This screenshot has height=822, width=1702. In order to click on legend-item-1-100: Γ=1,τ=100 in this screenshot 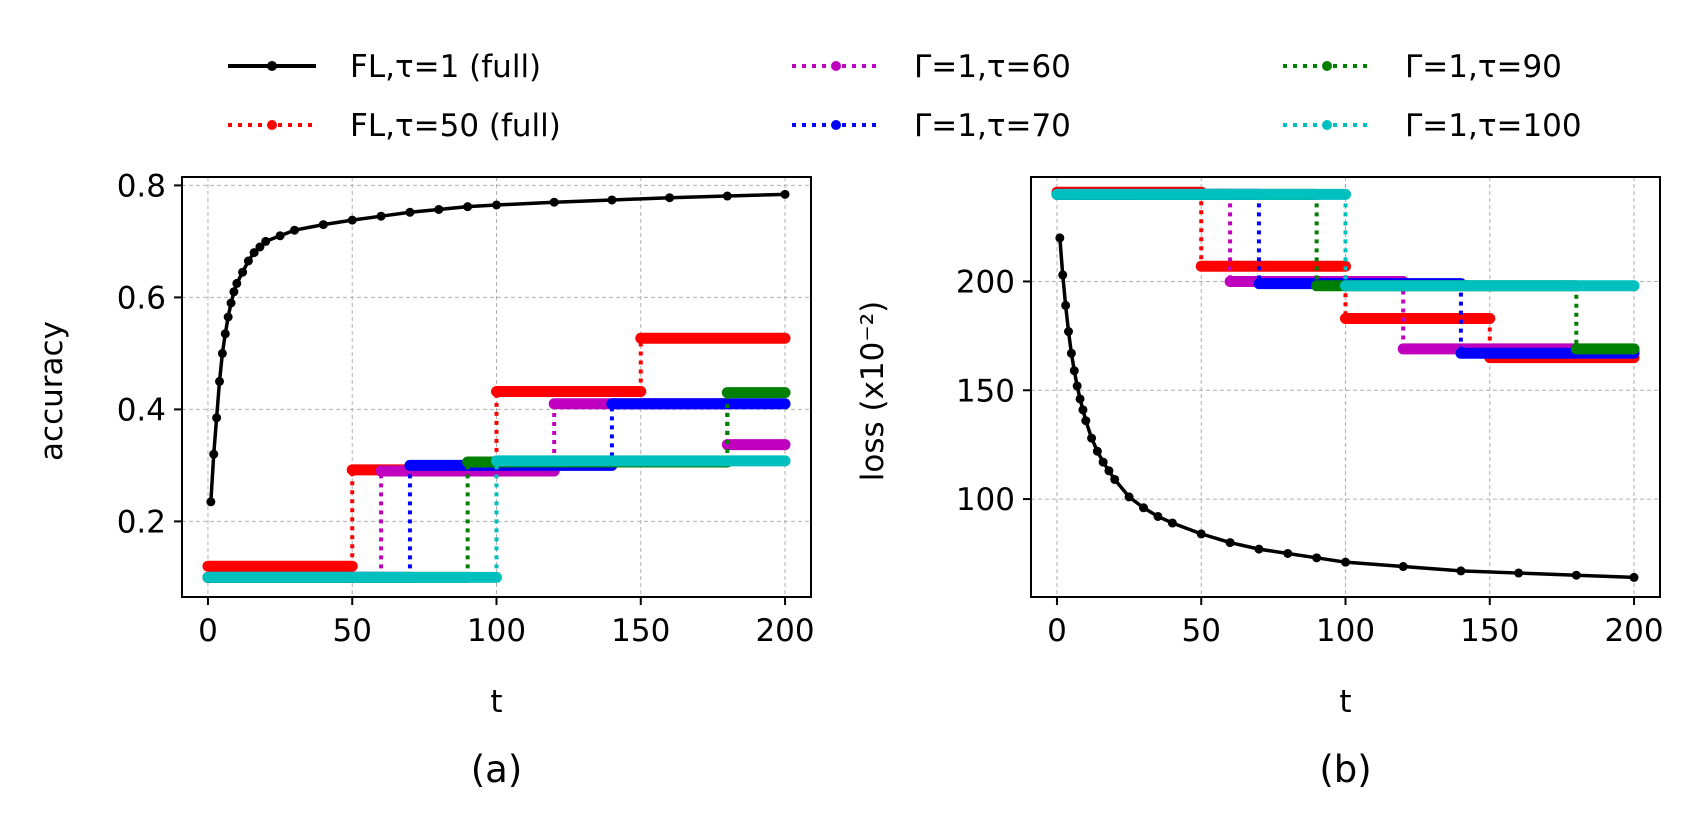, I will do `click(1432, 126)`.